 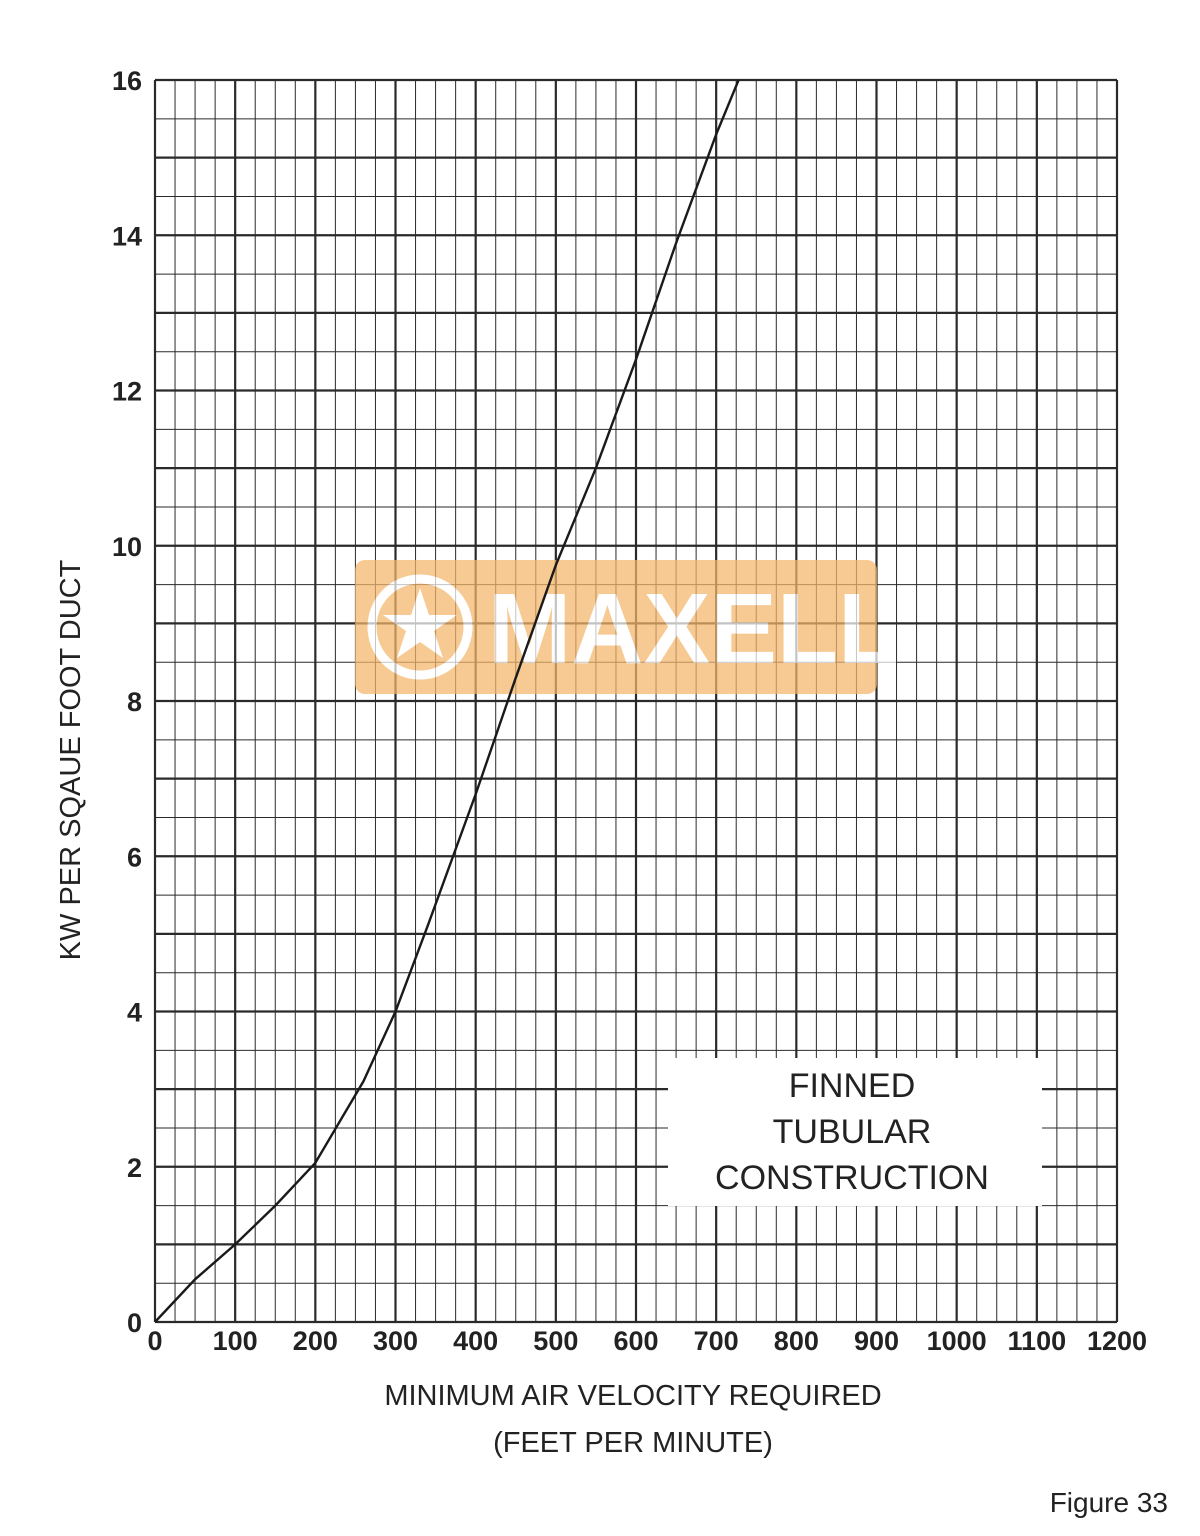 What do you see at coordinates (852, 1178) in the screenshot?
I see `annotation-line-3: CONSTRUCTION` at bounding box center [852, 1178].